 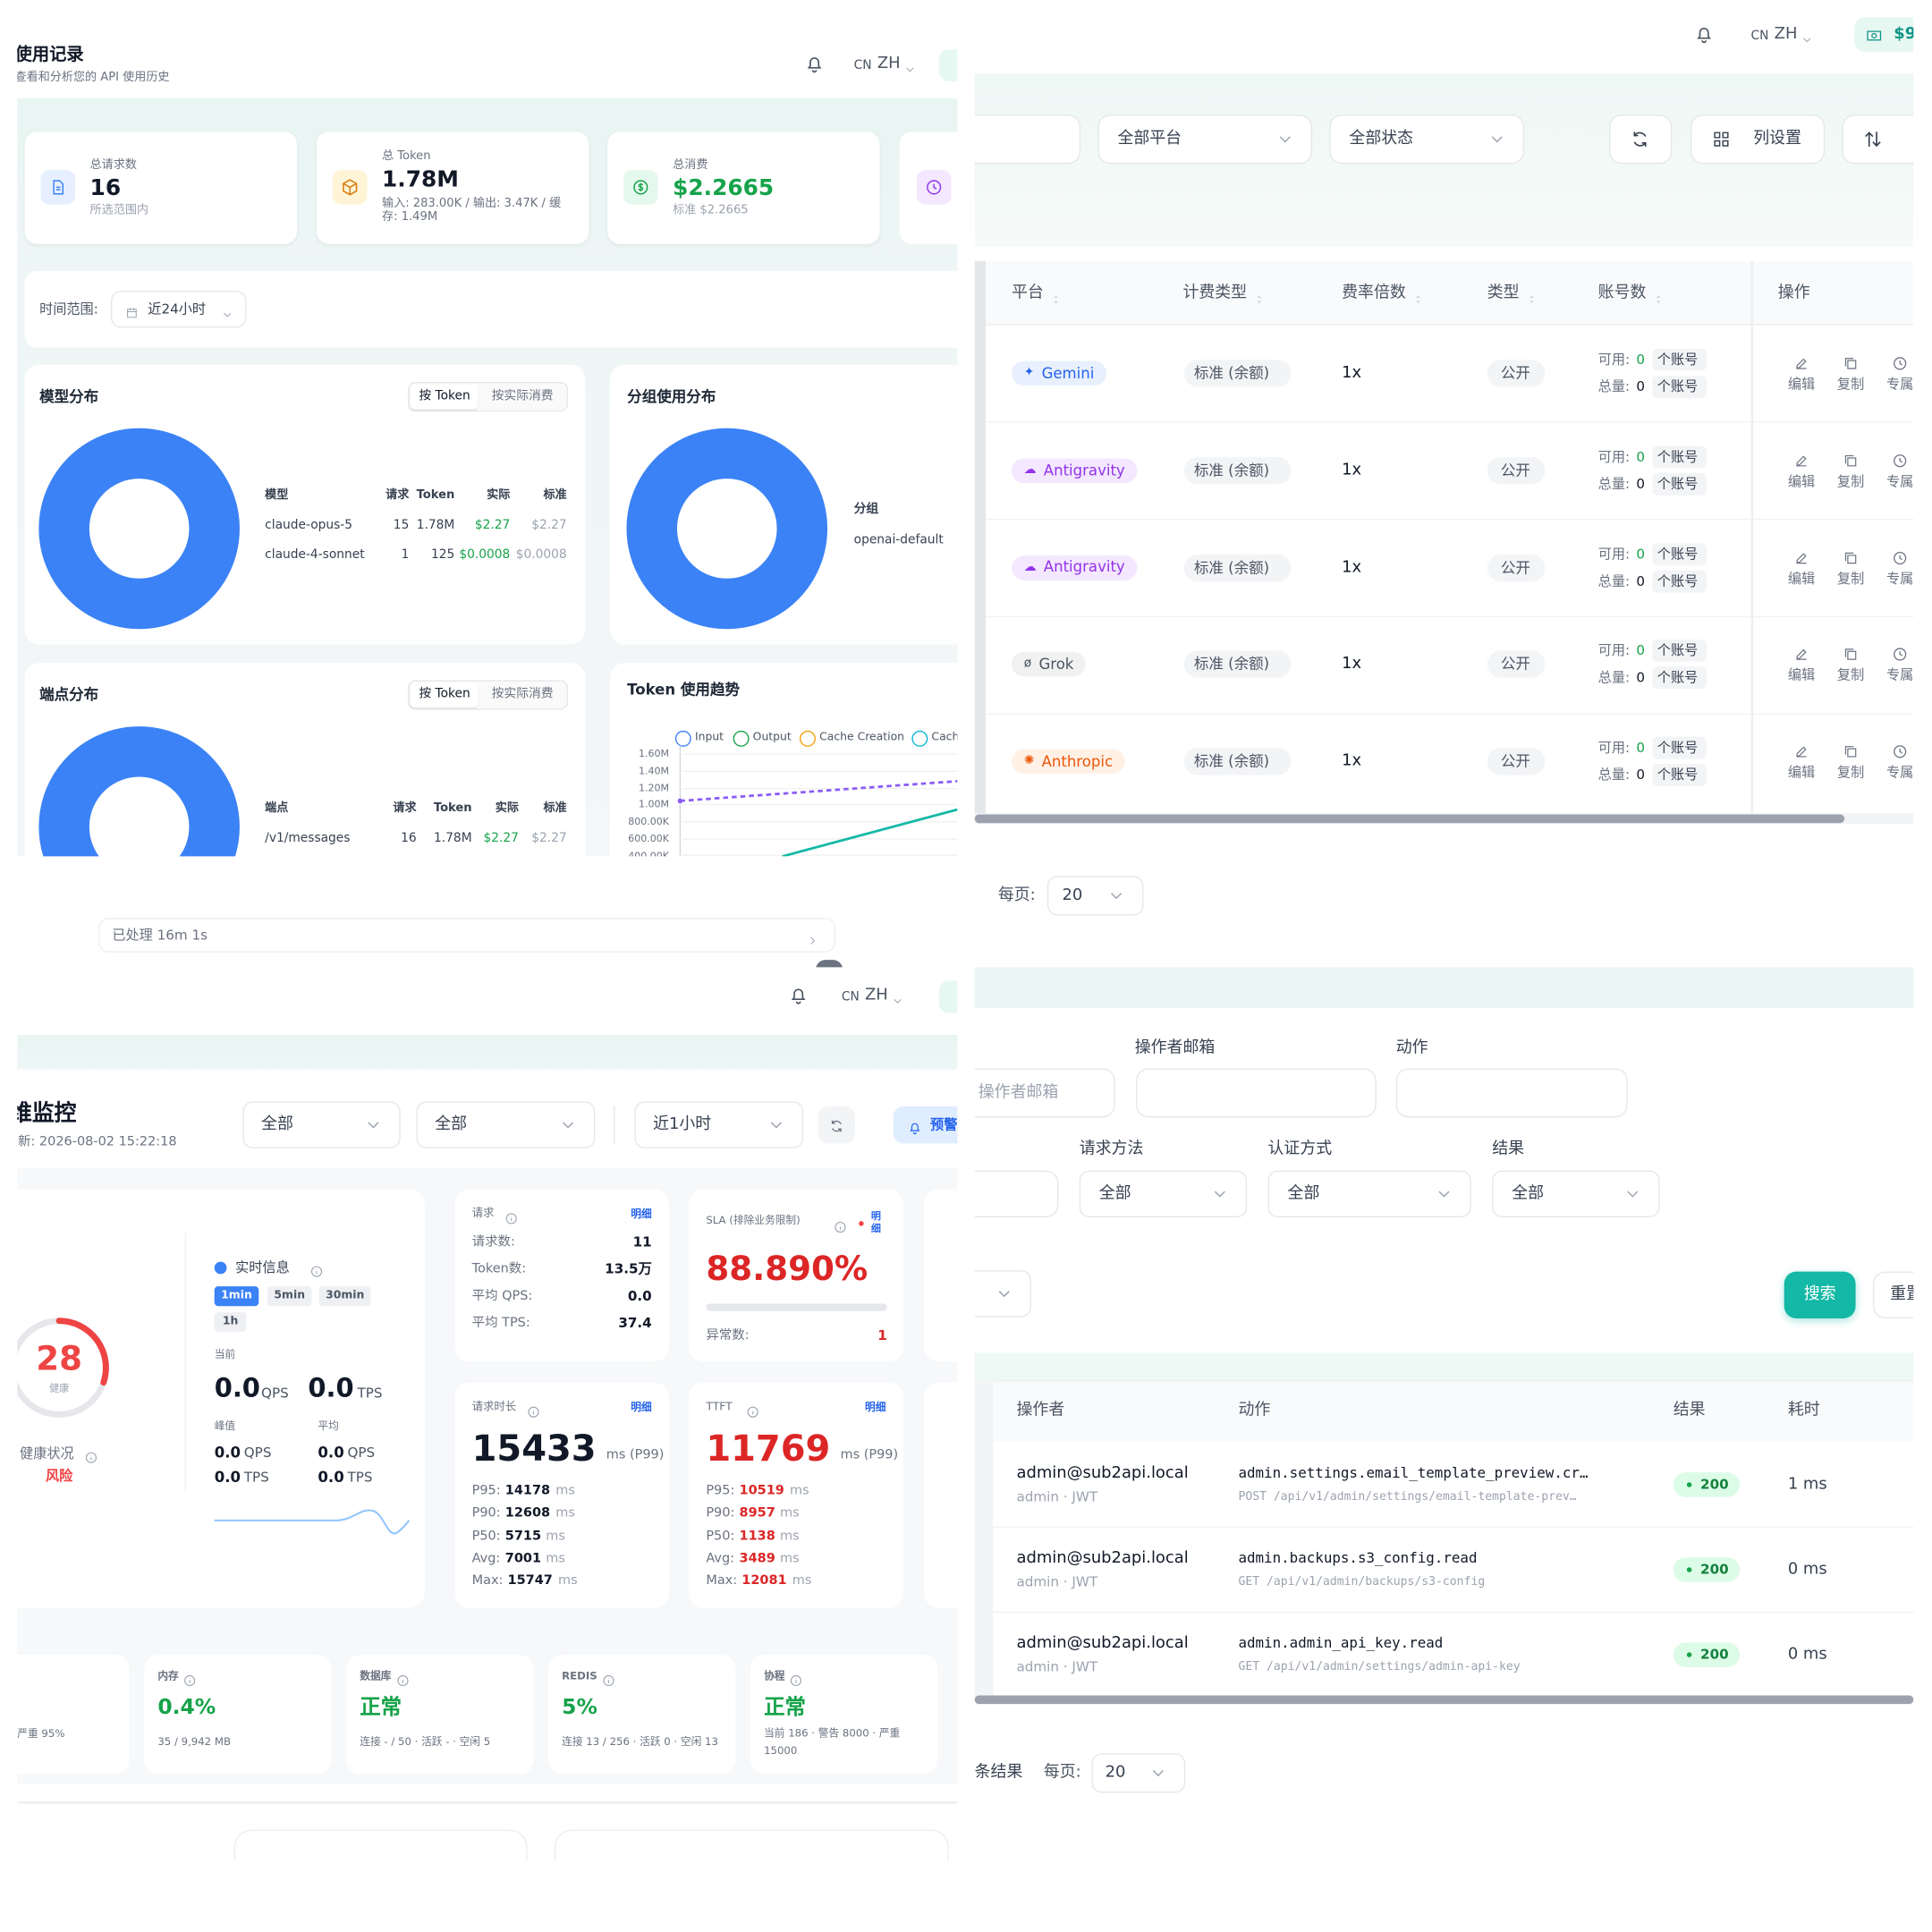 What do you see at coordinates (1758, 139) in the screenshot?
I see `column-settings-button` at bounding box center [1758, 139].